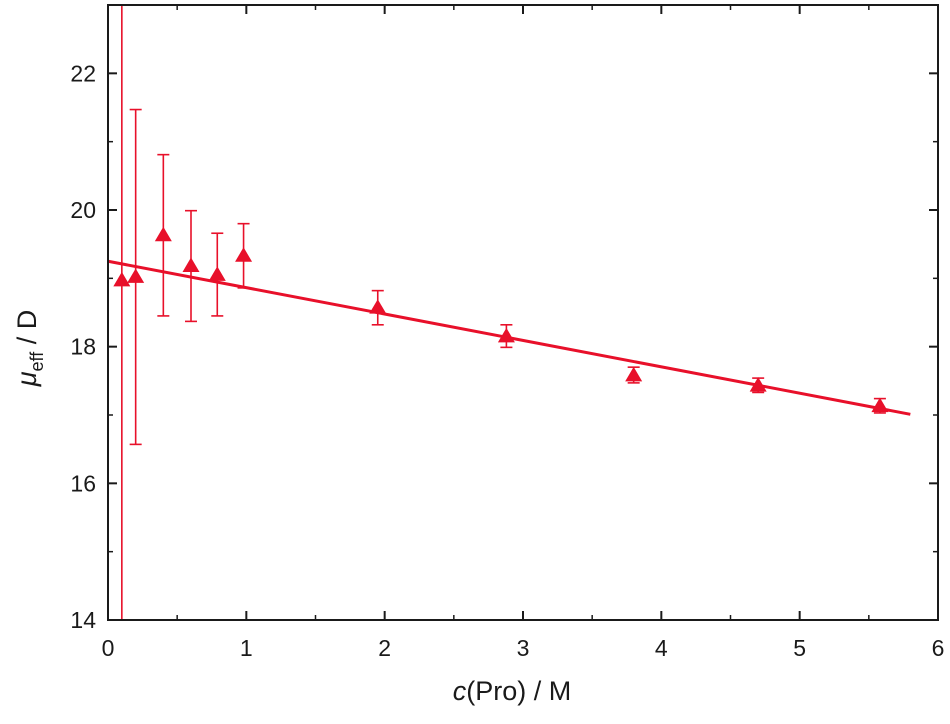  I want to click on x-tick-label: 3, so click(523, 648).